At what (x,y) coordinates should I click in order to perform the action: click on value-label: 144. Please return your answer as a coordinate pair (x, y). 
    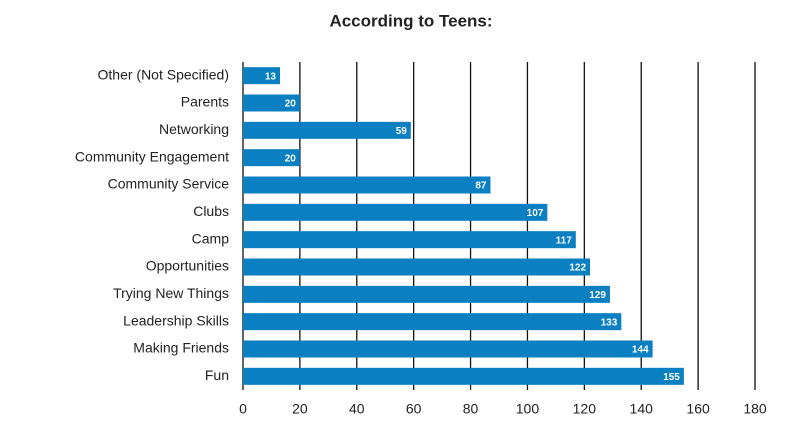
    Looking at the image, I should click on (640, 350).